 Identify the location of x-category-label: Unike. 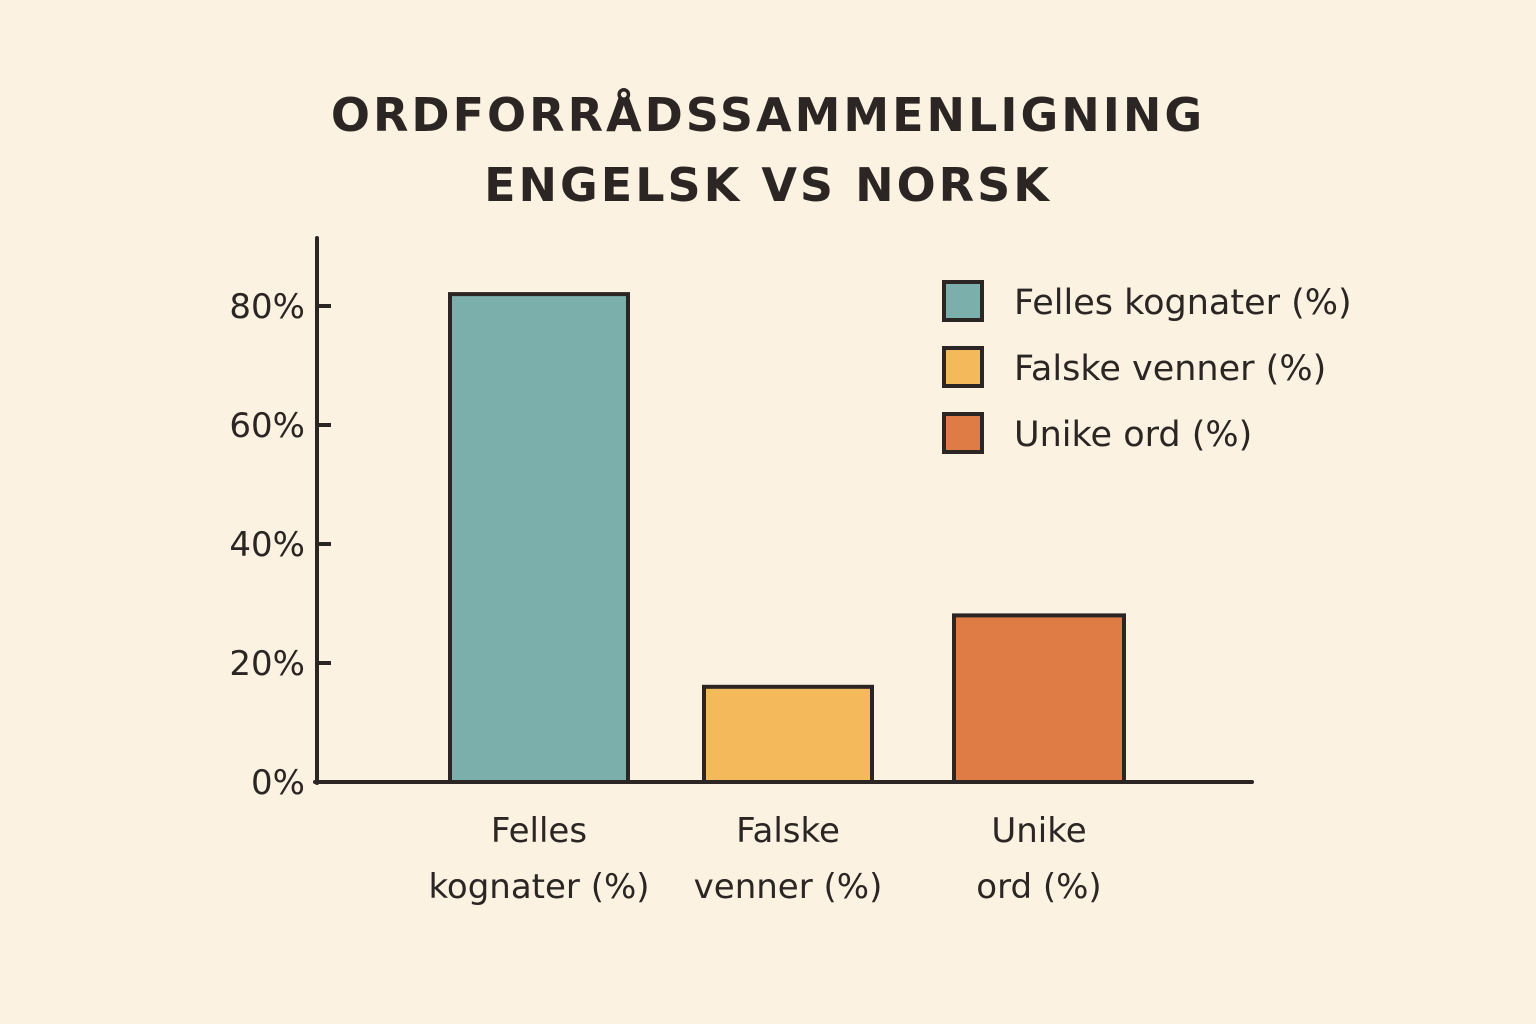
(1038, 831).